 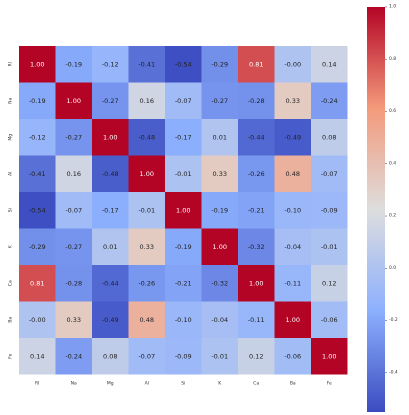 I want to click on cell-value-label-RI-Mg: -0.12, so click(x=110, y=64).